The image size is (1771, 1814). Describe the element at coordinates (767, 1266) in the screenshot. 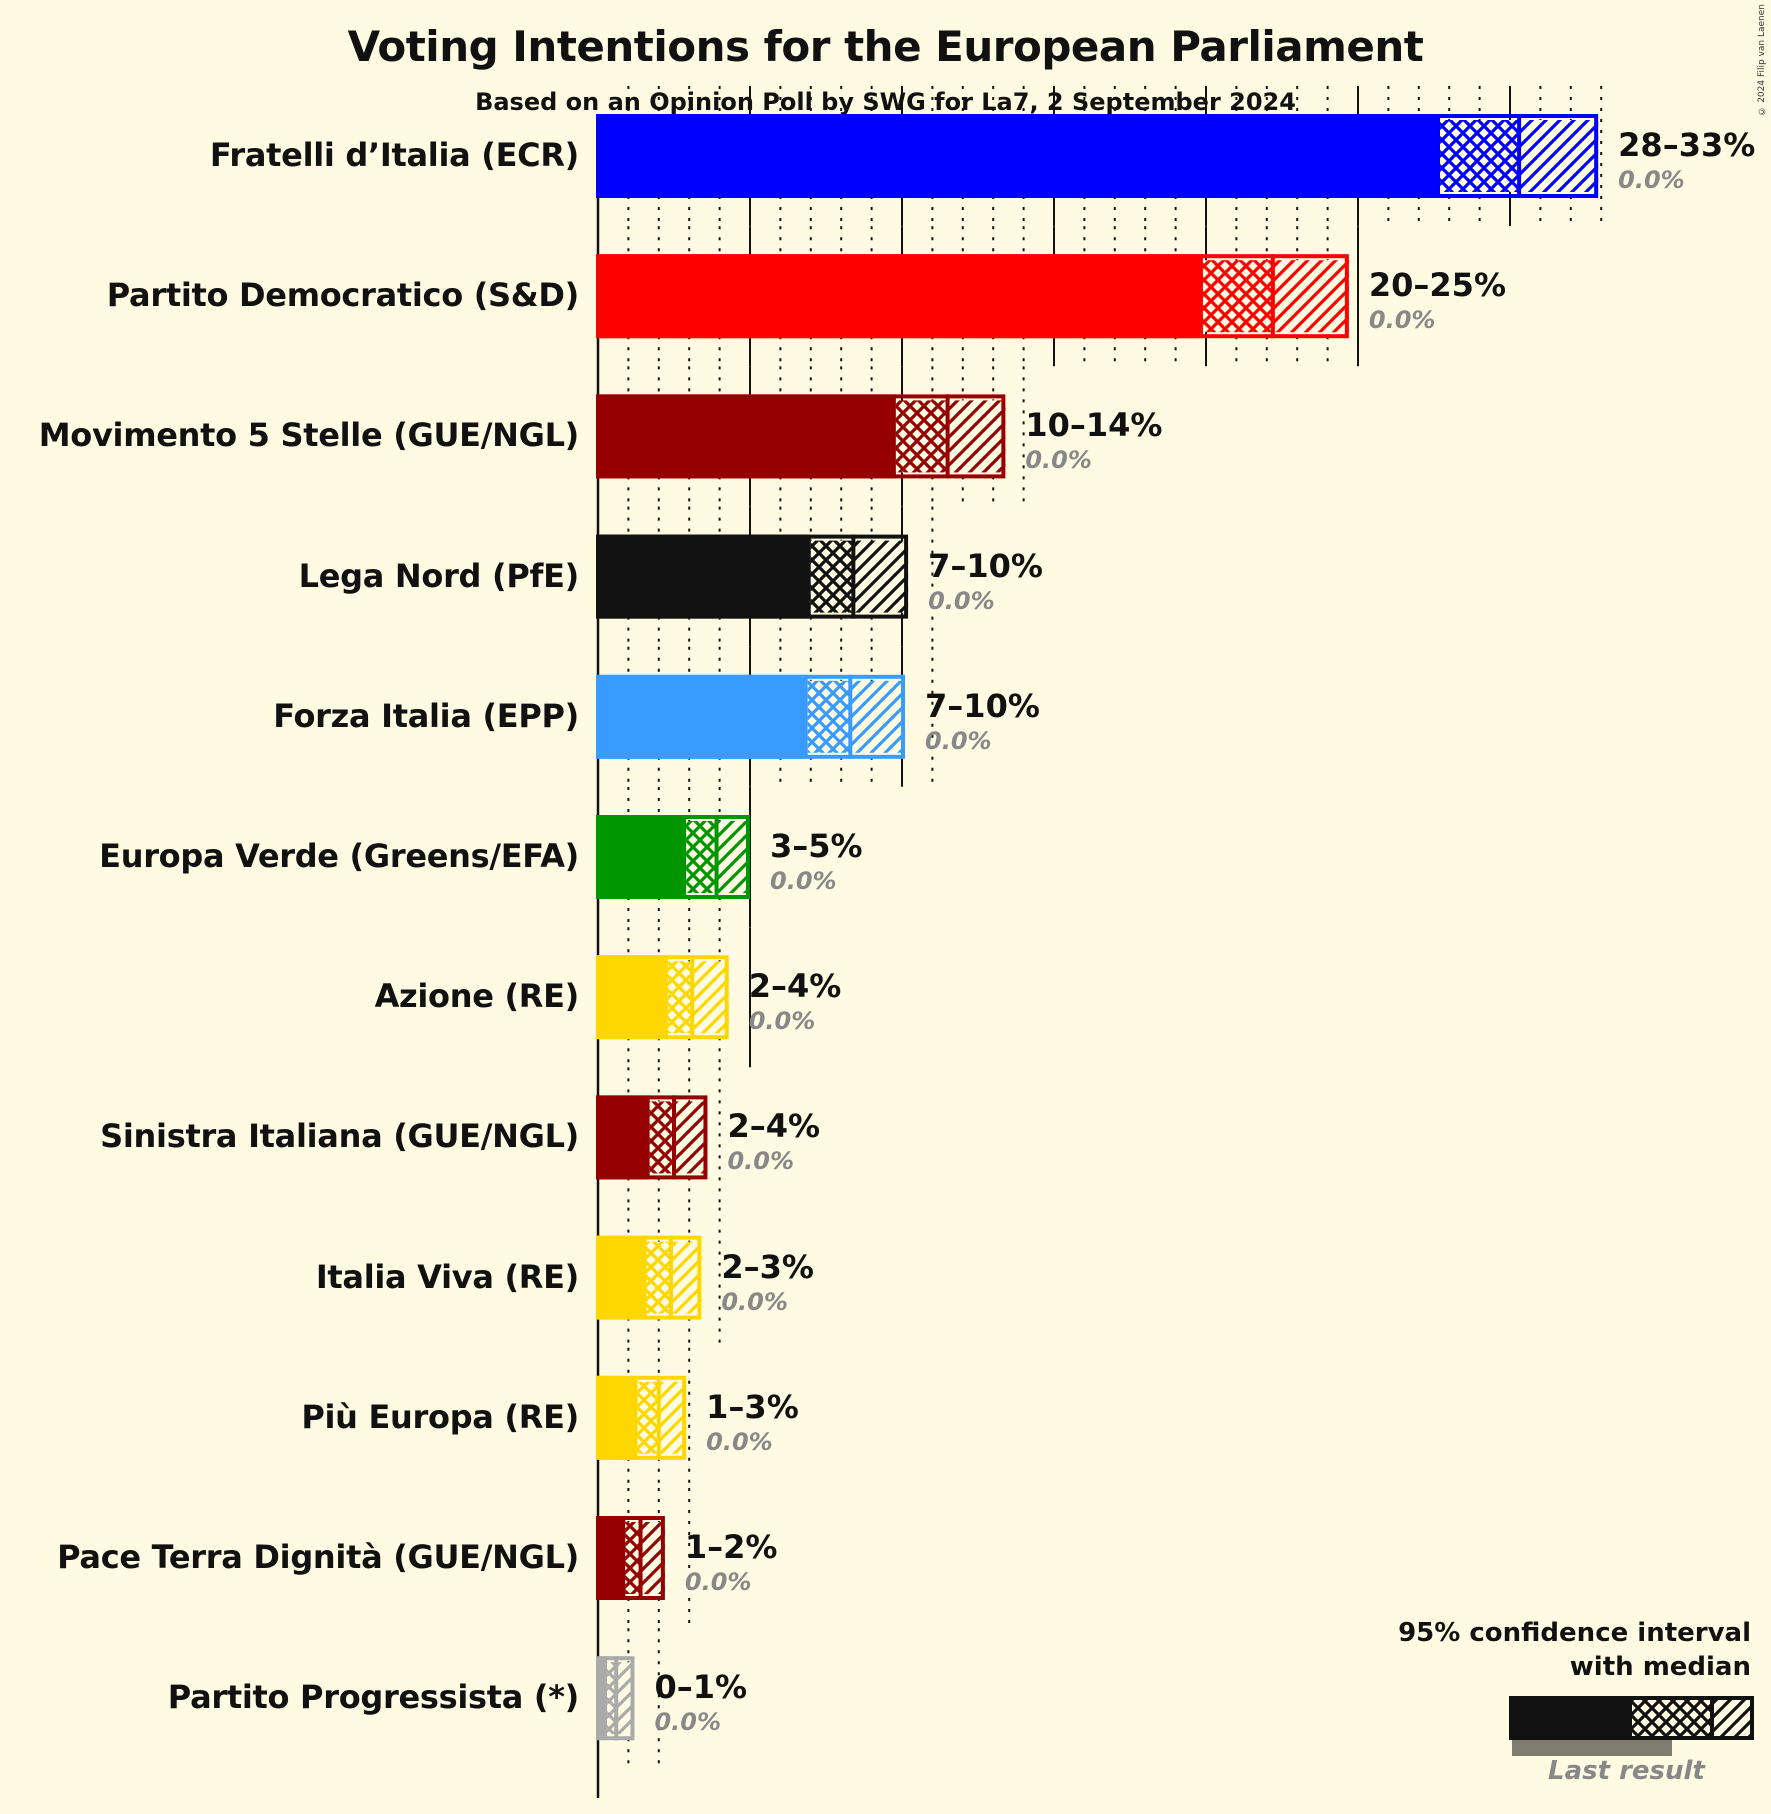

I see `range-label: 2–3%` at that location.